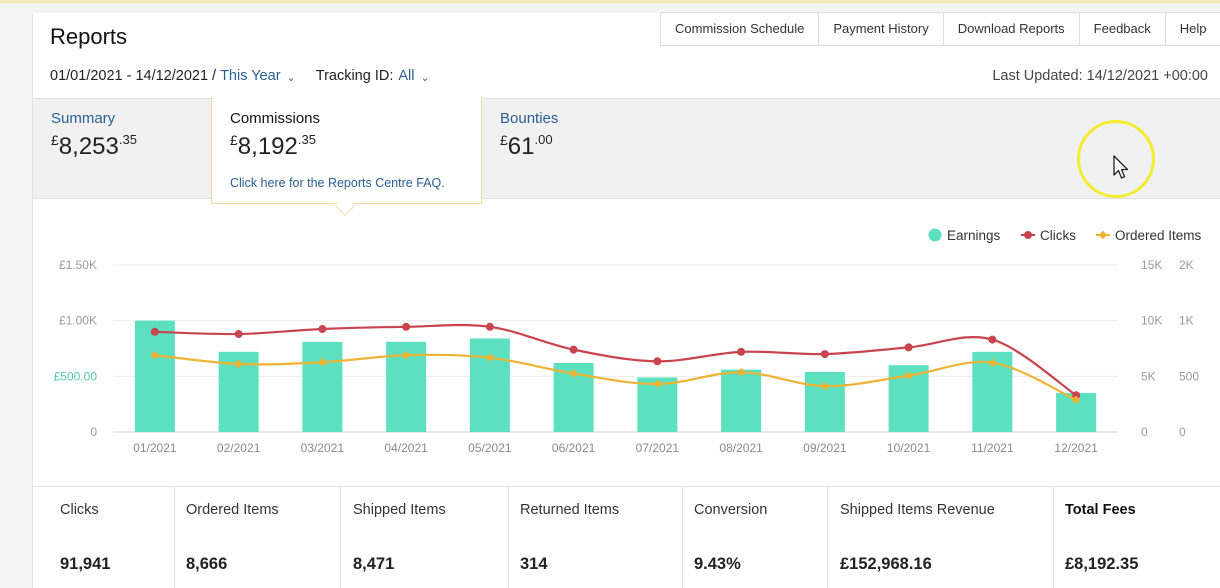  I want to click on summary-card: Summary £8,253.35, so click(94, 135).